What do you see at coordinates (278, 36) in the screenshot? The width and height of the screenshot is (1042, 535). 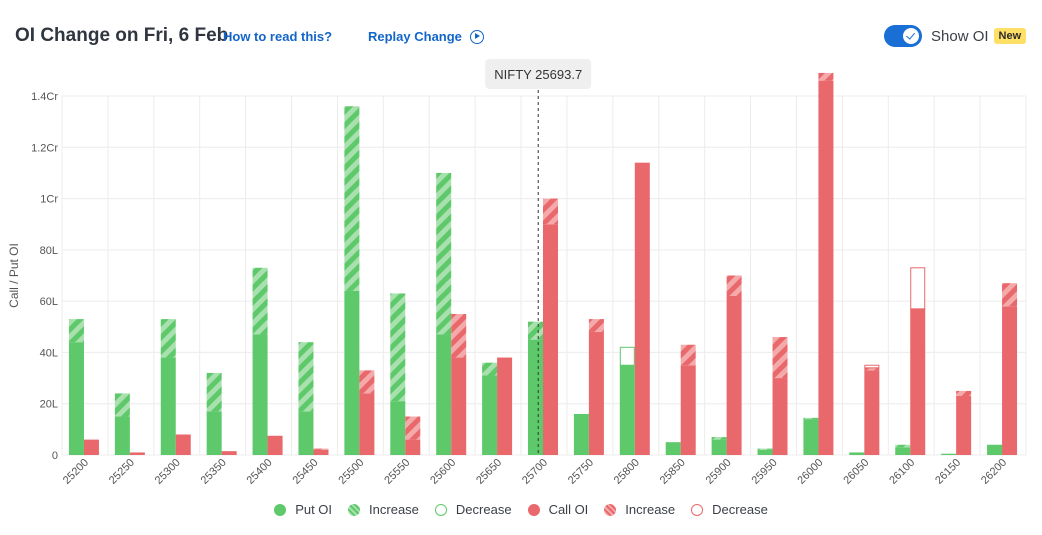 I see `how-to-read-link: How to read this?` at bounding box center [278, 36].